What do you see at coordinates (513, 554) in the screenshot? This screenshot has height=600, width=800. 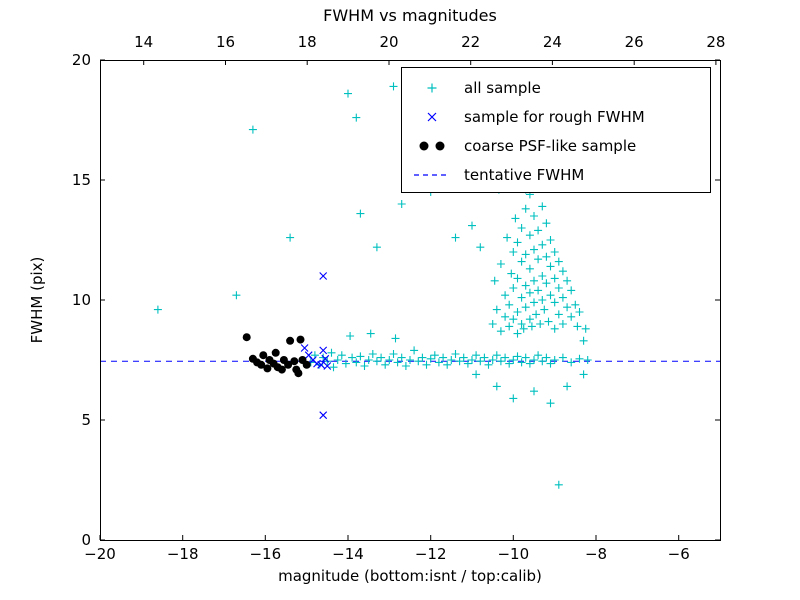 I see `x-tick-label: −10` at bounding box center [513, 554].